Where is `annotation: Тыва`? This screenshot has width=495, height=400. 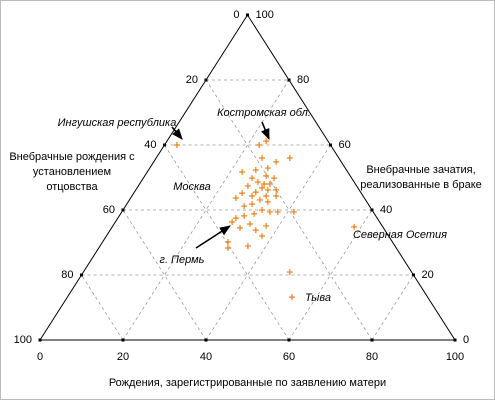
annotation: Тыва is located at coordinates (318, 298).